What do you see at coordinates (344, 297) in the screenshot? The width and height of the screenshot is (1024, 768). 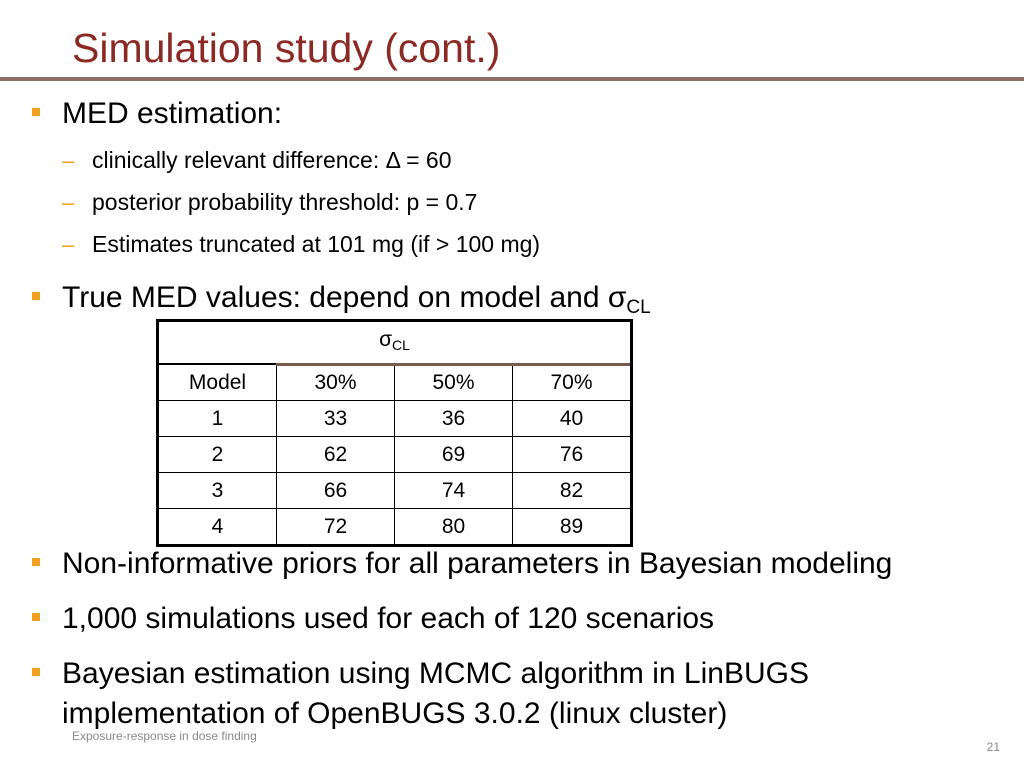 I see `true-med-text: True MED values: depend on model and σ` at bounding box center [344, 297].